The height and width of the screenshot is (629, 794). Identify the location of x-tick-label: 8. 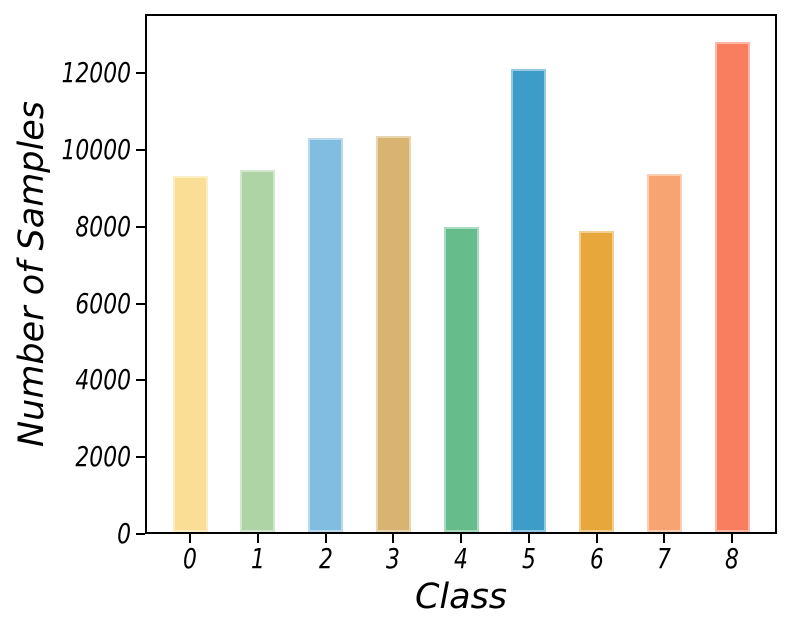
(732, 558).